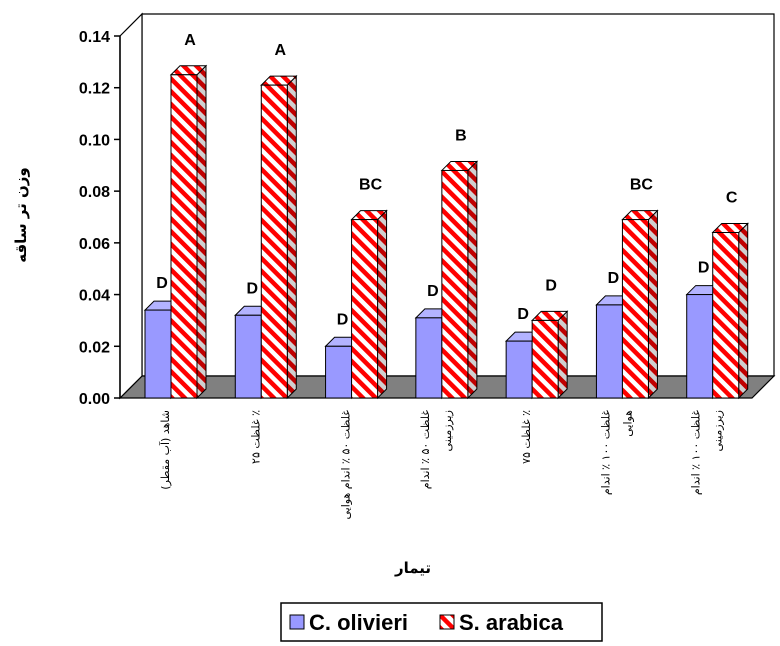 This screenshot has width=780, height=646. What do you see at coordinates (707, 452) in the screenshot?
I see `x-tick-label: غلظت ۱۰۰ ٪ اندام زیرزمینی` at bounding box center [707, 452].